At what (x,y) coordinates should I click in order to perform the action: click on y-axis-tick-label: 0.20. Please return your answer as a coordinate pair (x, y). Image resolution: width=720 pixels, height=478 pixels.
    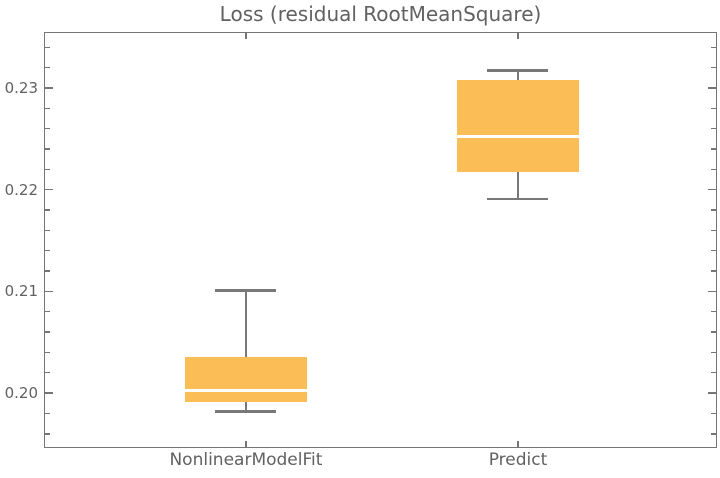
    Looking at the image, I should click on (21, 393).